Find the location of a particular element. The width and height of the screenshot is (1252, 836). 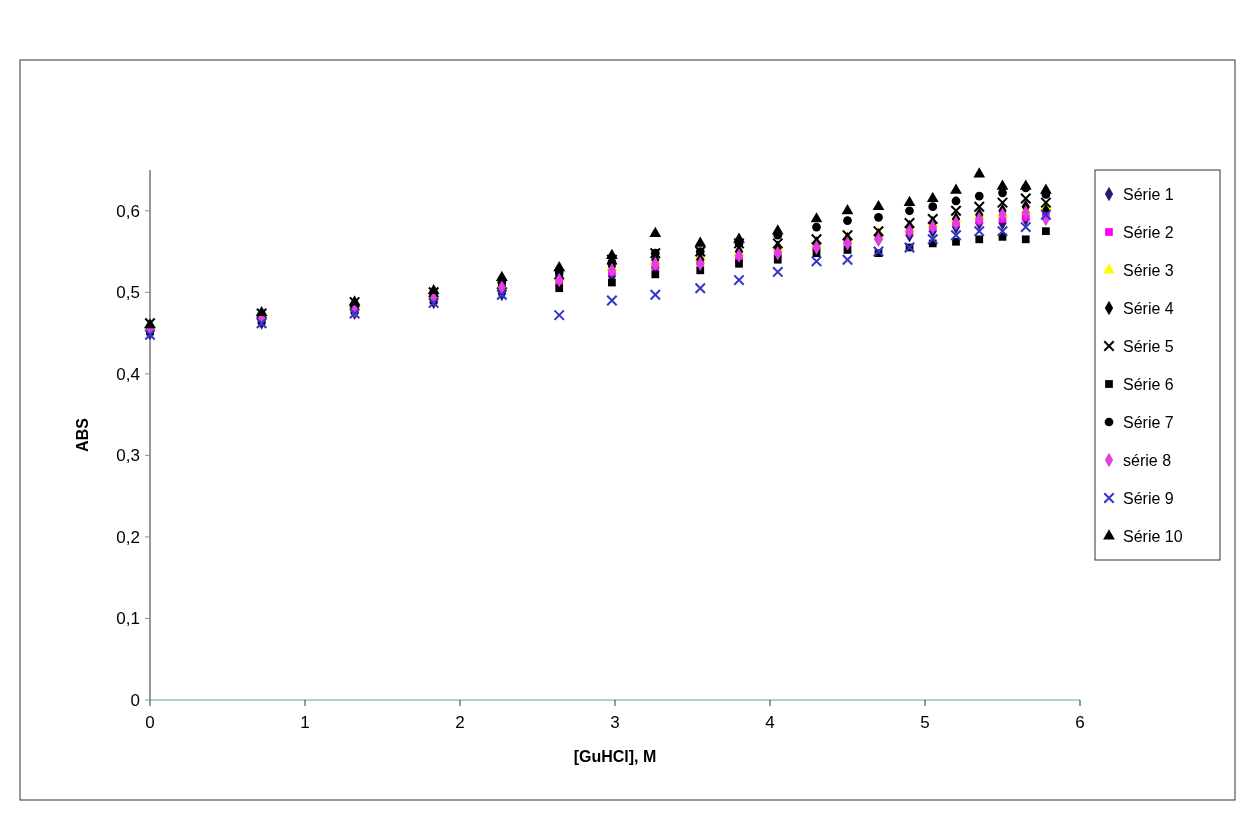

legend-label: Série 6 is located at coordinates (1148, 384).